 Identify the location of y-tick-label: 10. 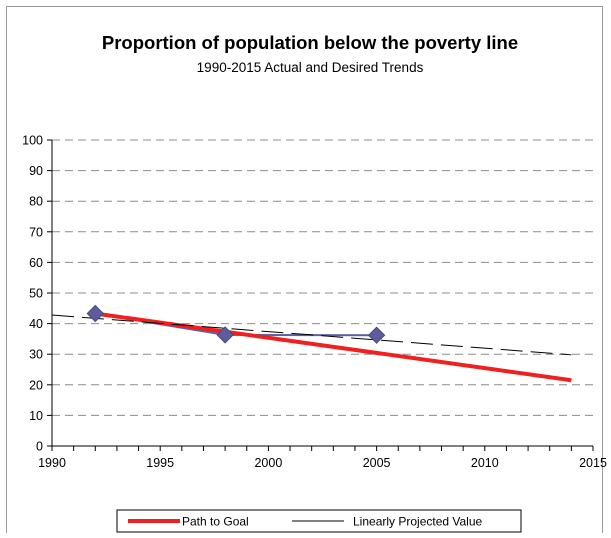
(36, 416).